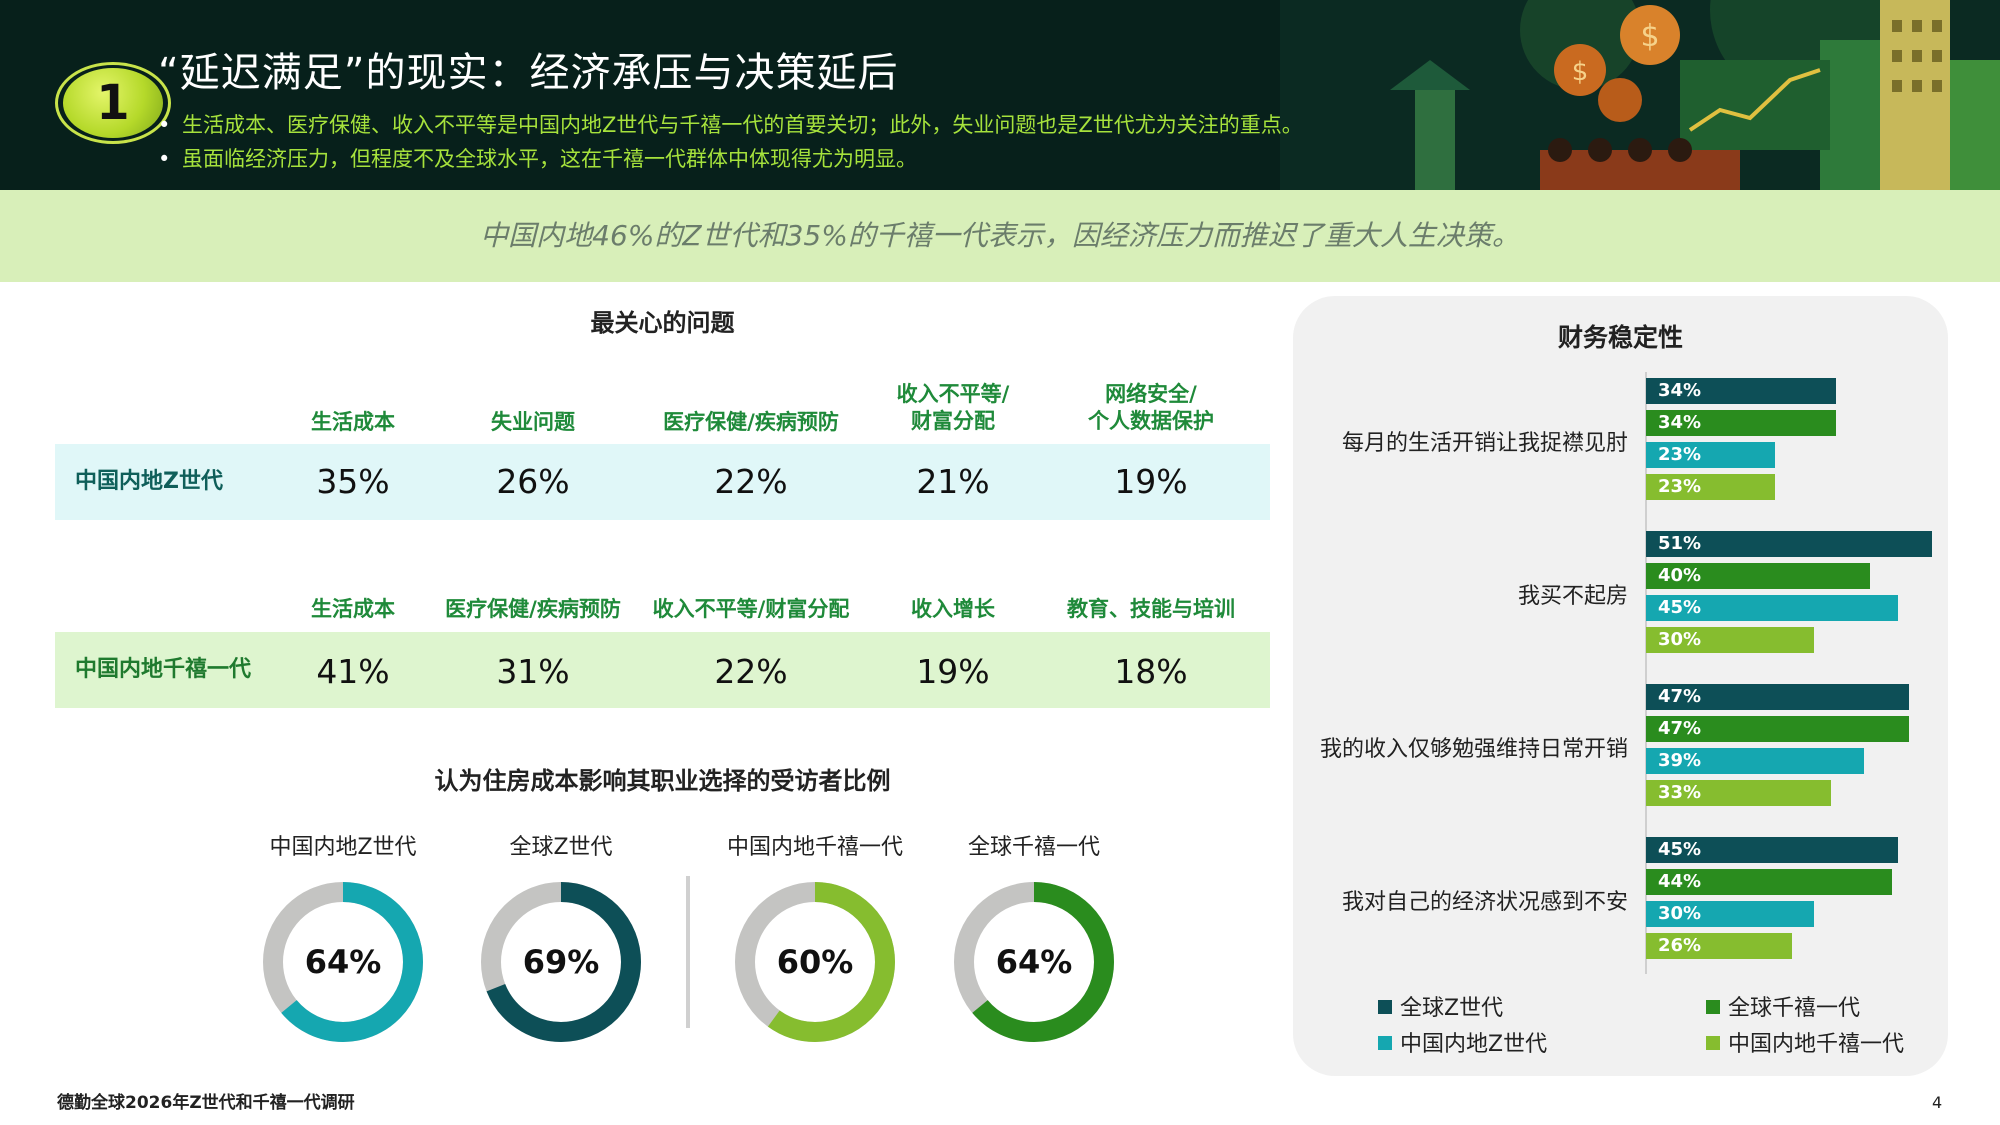 Image resolution: width=2000 pixels, height=1125 pixels. Describe the element at coordinates (1151, 671) in the screenshot. I see `millennial-value: 18%` at that location.